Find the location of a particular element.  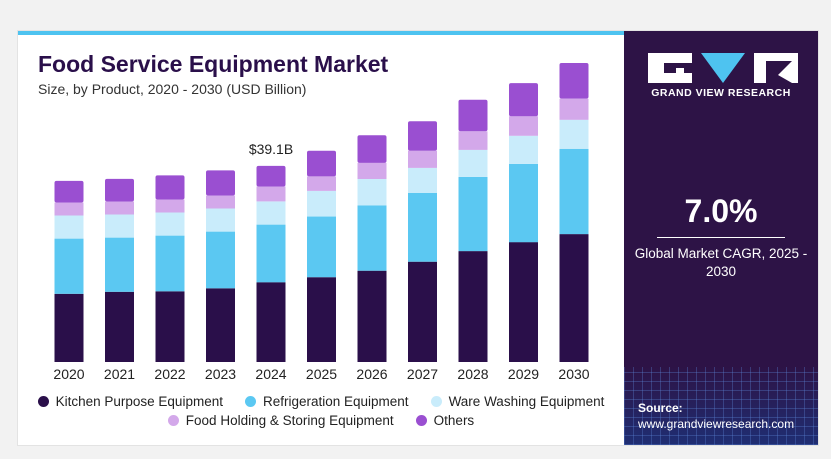

bar-segment-2024-kitchen is located at coordinates (271, 322).